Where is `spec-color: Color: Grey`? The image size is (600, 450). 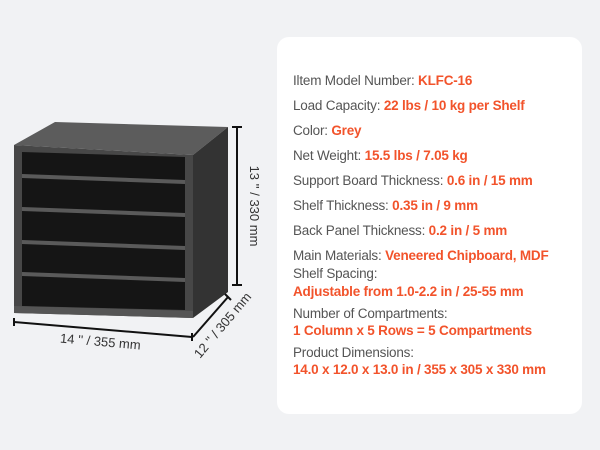
spec-color: Color: Grey is located at coordinates (327, 130).